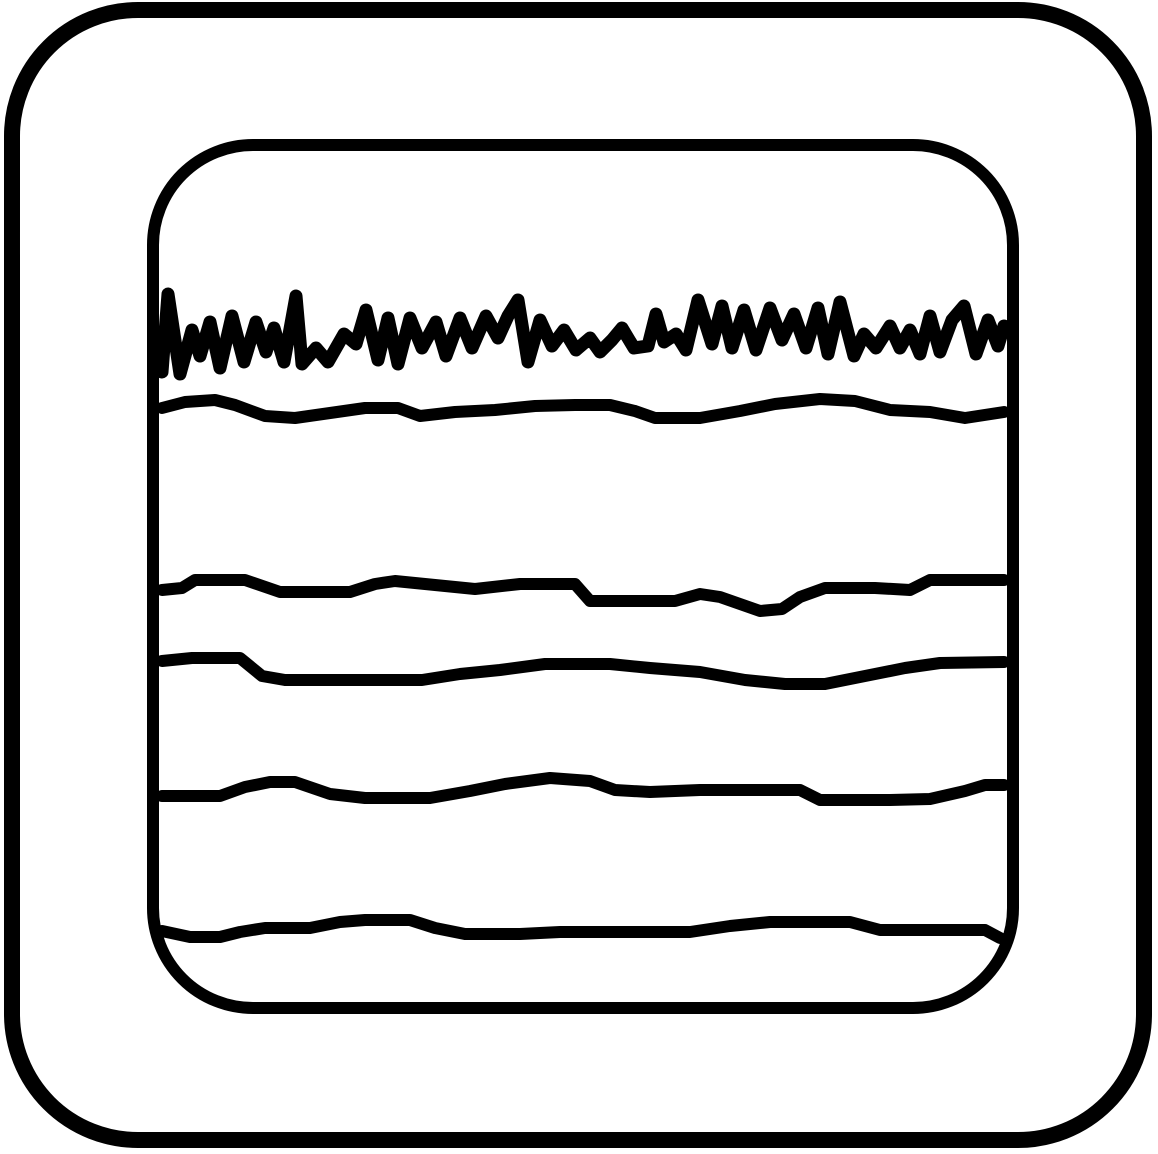  Describe the element at coordinates (583, 334) in the screenshot. I see `seismic-trace` at that location.